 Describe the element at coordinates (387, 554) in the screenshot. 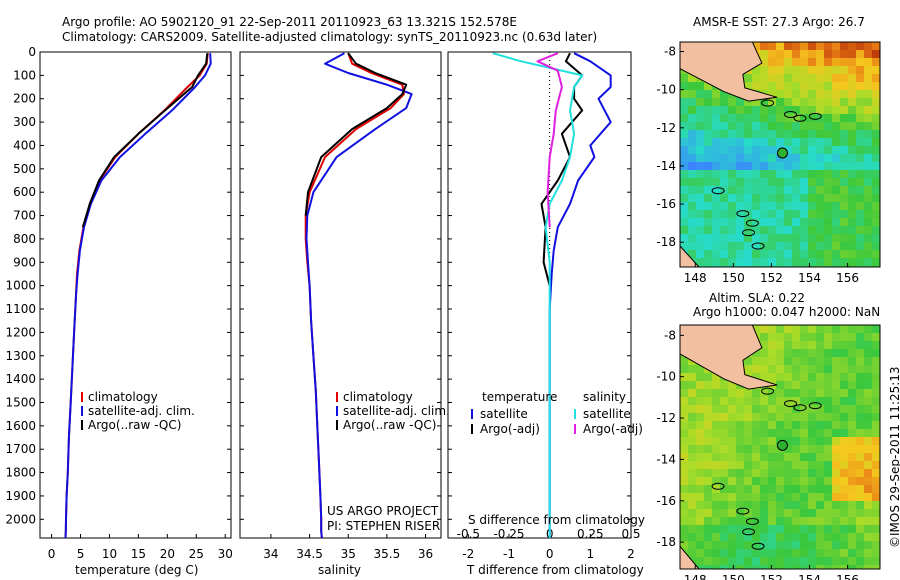

I see `x-tick-label: 35.5` at that location.